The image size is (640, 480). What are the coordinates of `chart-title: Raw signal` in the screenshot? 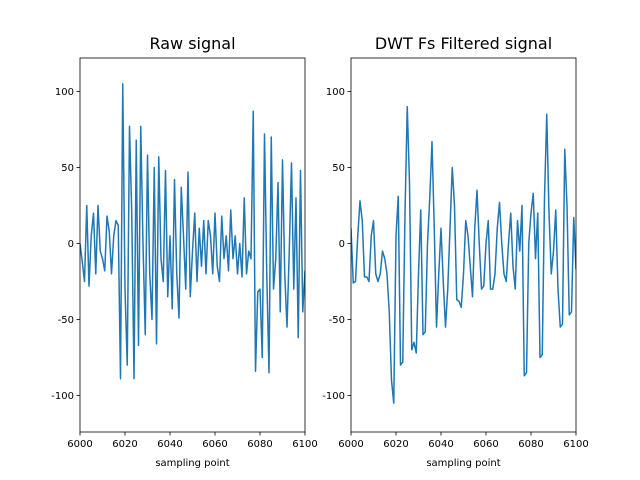 It's located at (192, 43).